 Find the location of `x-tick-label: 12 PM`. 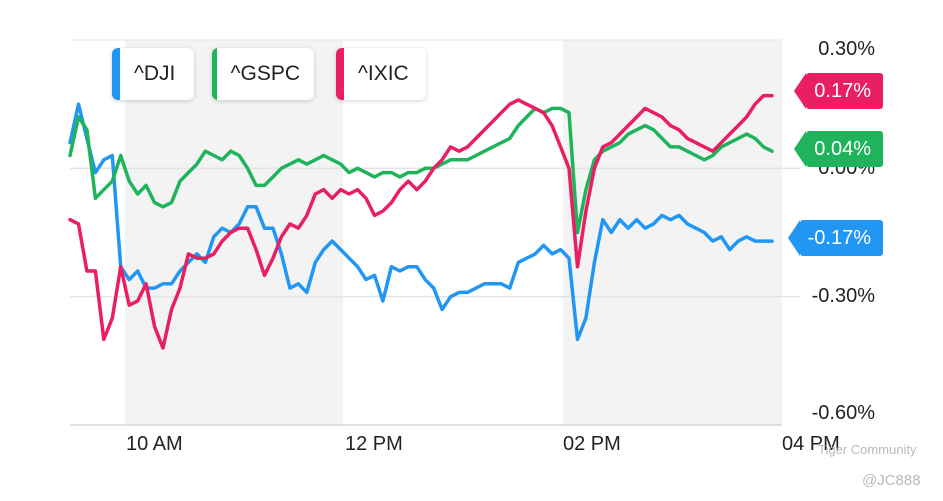

x-tick-label: 12 PM is located at coordinates (374, 444).